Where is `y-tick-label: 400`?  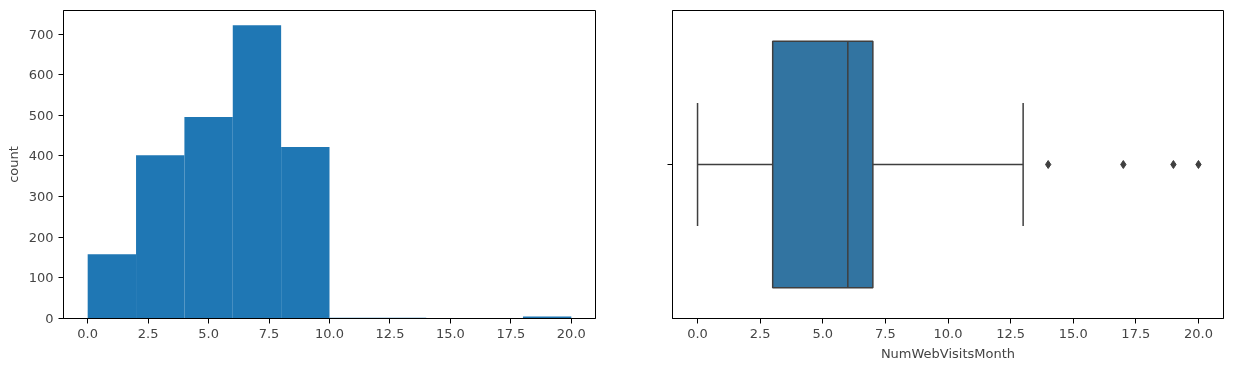
y-tick-label: 400 is located at coordinates (41, 156).